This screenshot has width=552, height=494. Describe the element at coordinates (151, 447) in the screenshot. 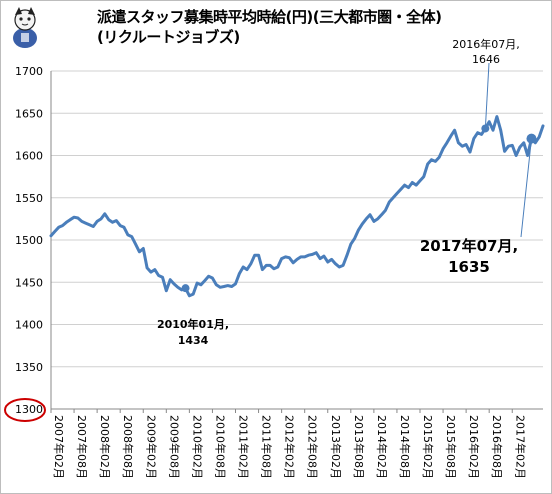

I see `x-tick-label: 2009年02月` at that location.